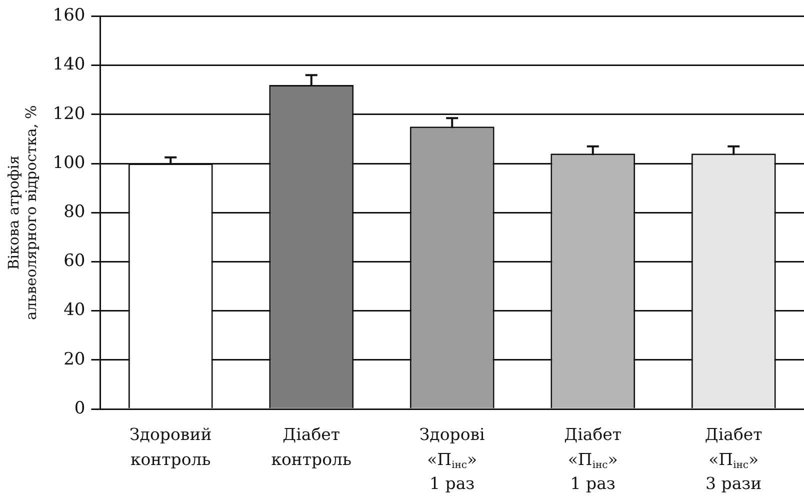  What do you see at coordinates (75, 359) in the screenshot?
I see `y-tick-label: 20` at bounding box center [75, 359].